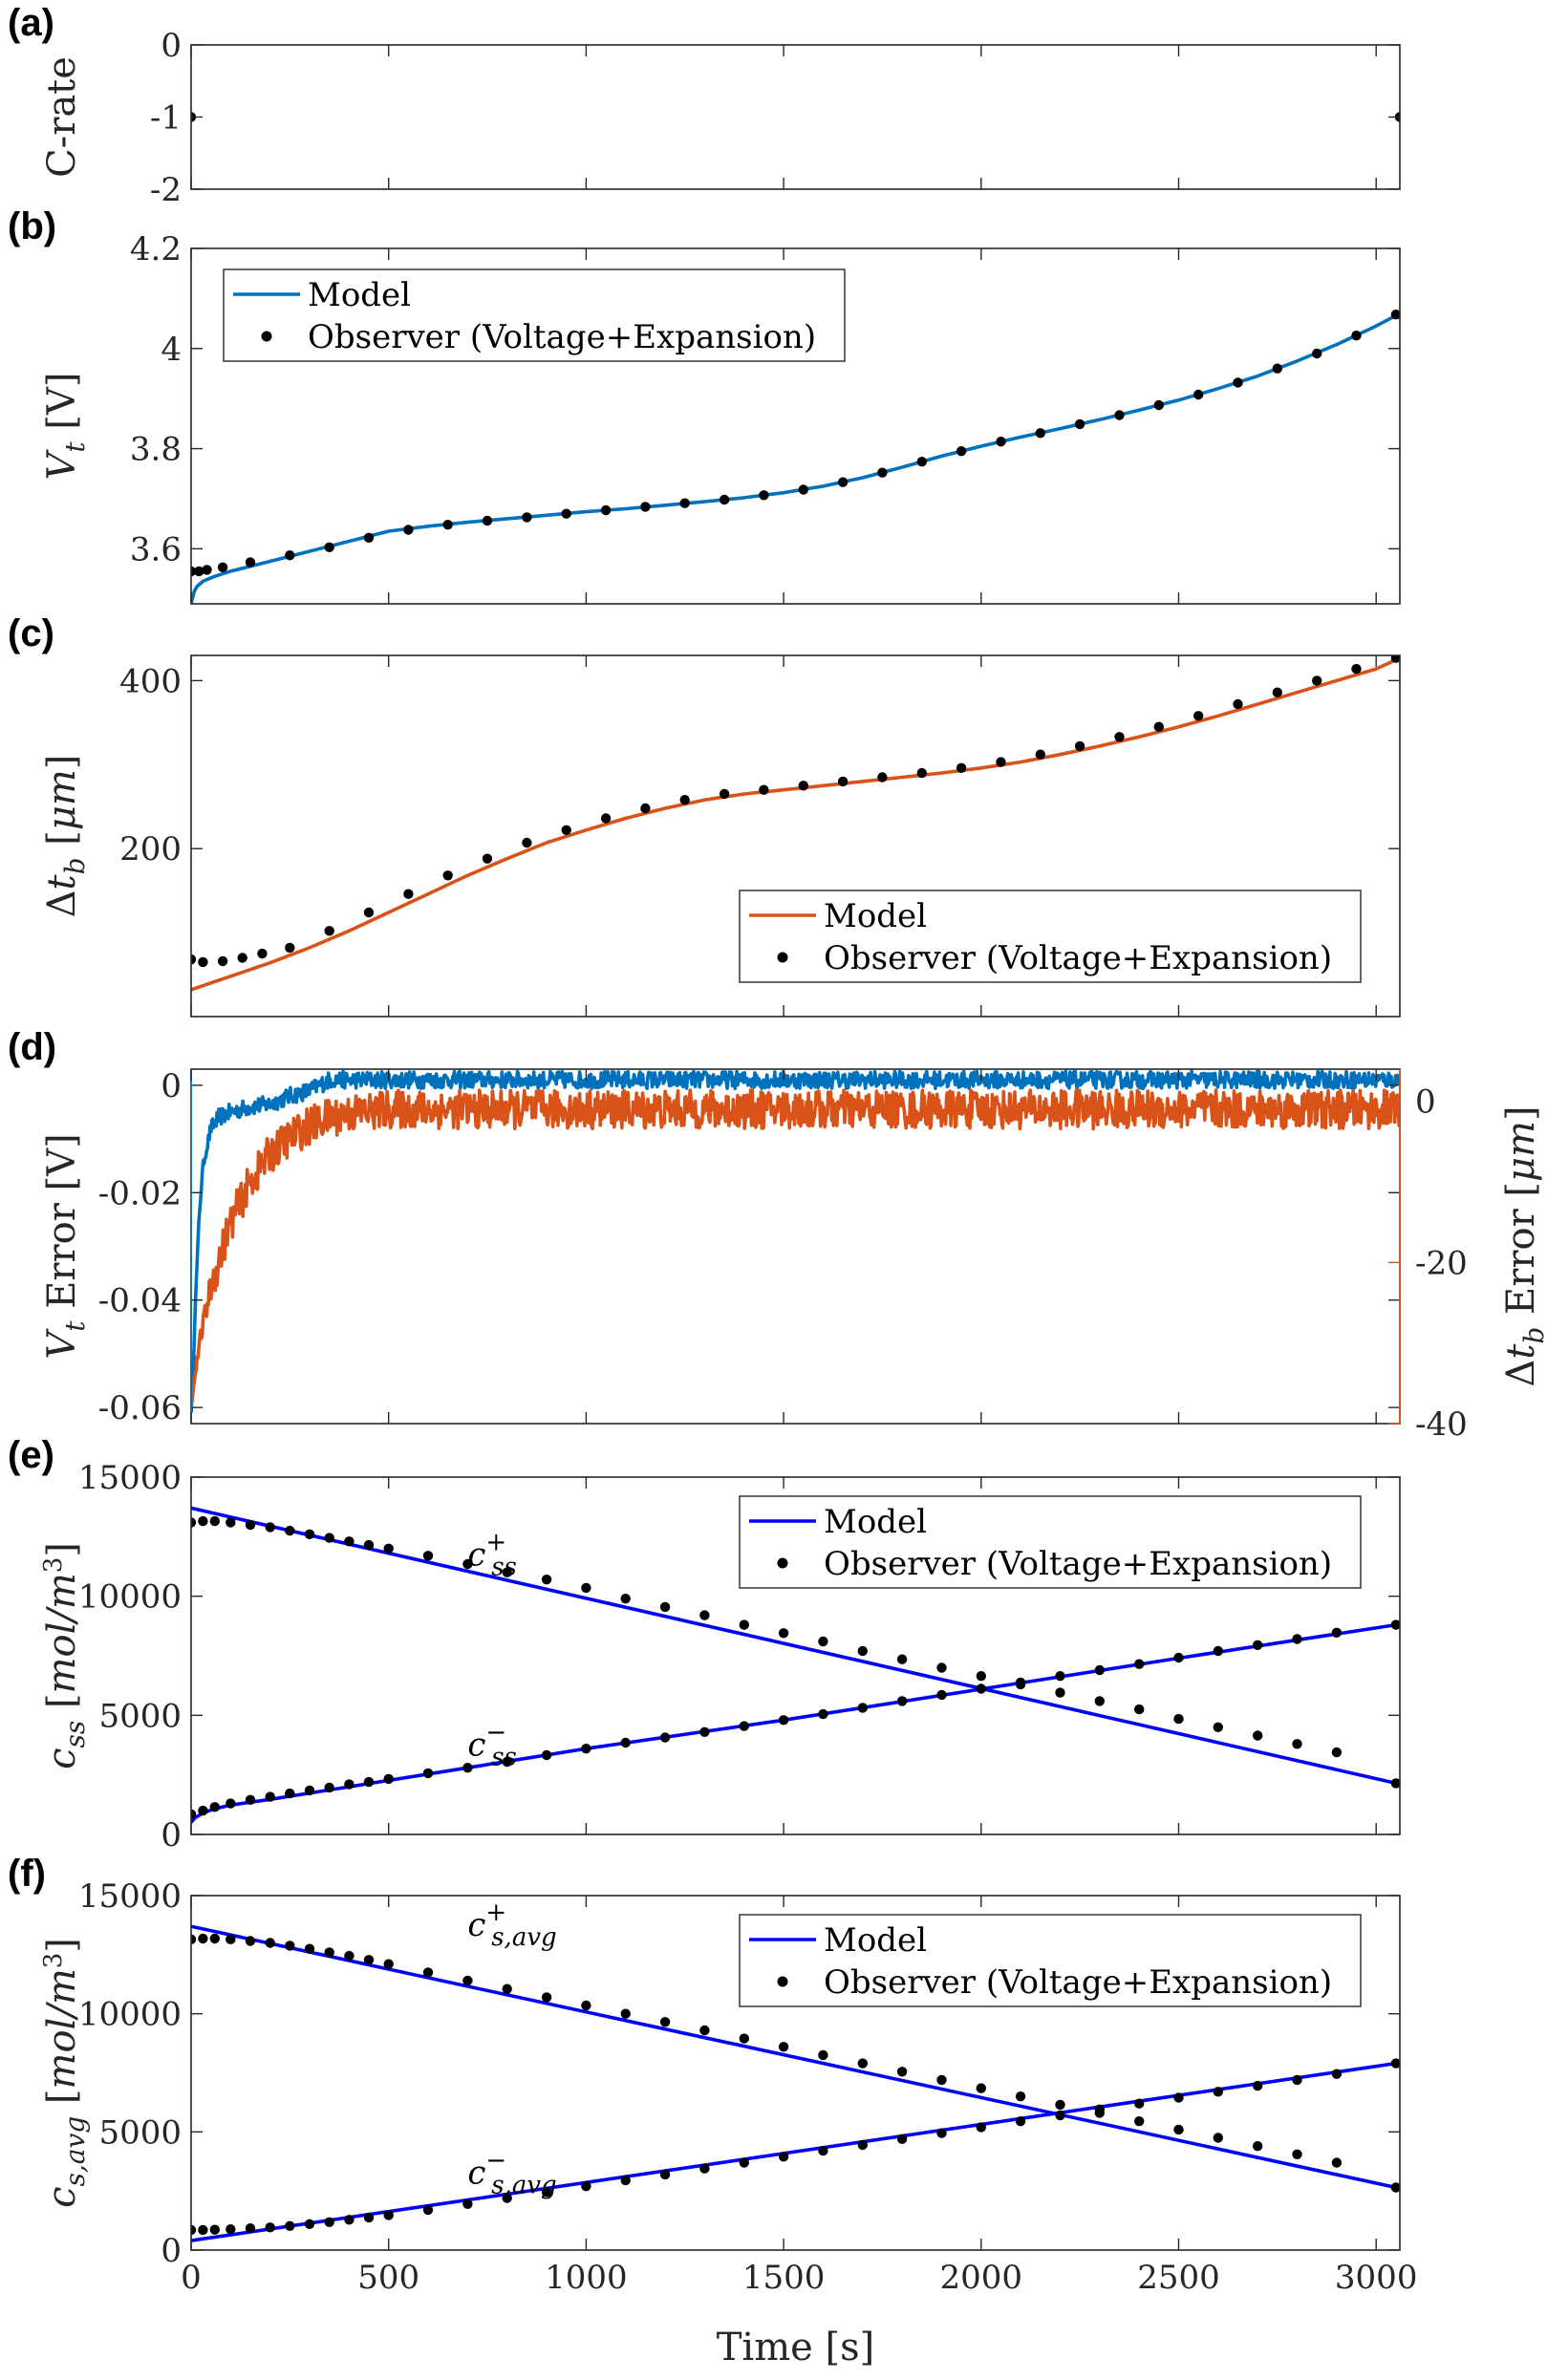 This screenshot has width=1547, height=2380. I want to click on y-tick-label: -0.02, so click(140, 1193).